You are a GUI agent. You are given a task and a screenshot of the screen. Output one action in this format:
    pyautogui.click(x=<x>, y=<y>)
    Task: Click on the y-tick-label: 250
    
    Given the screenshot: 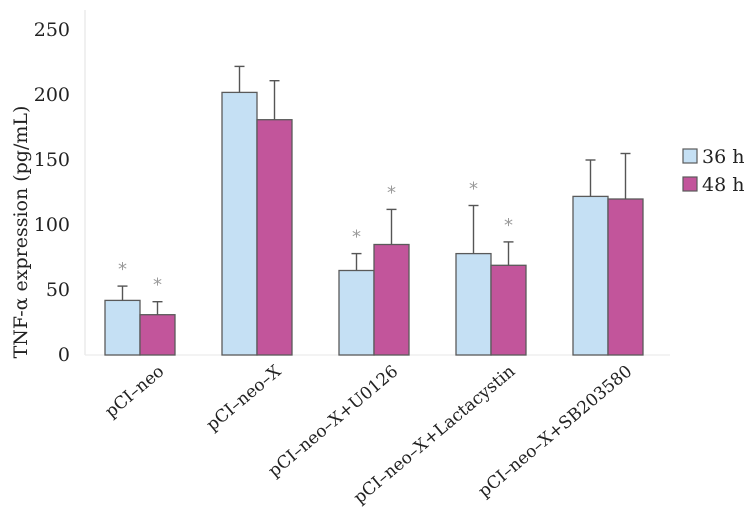 What is the action you would take?
    pyautogui.click(x=52, y=30)
    